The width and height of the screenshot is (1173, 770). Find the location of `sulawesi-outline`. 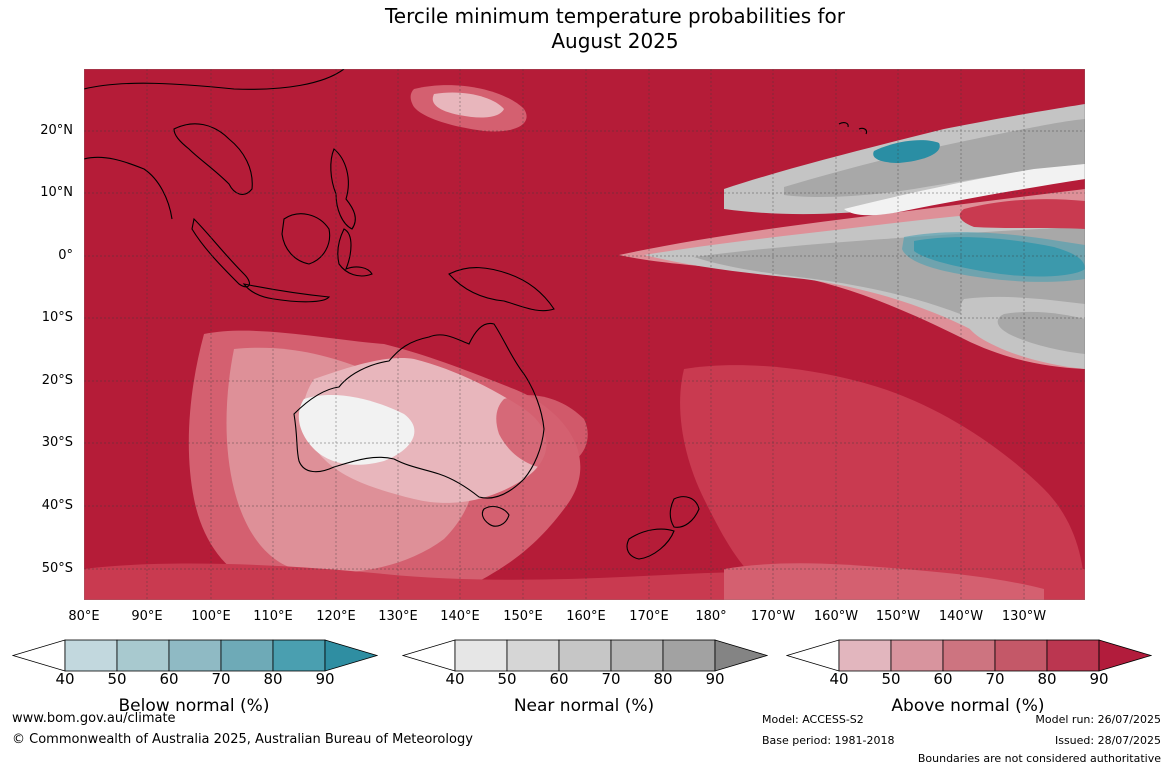

sulawesi-outline is located at coordinates (355, 252).